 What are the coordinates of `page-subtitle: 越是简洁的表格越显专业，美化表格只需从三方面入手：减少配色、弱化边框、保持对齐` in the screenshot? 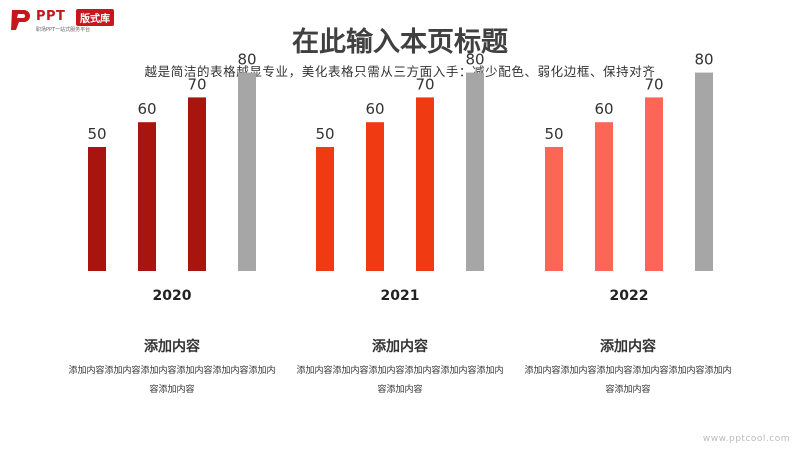 It's located at (400, 71).